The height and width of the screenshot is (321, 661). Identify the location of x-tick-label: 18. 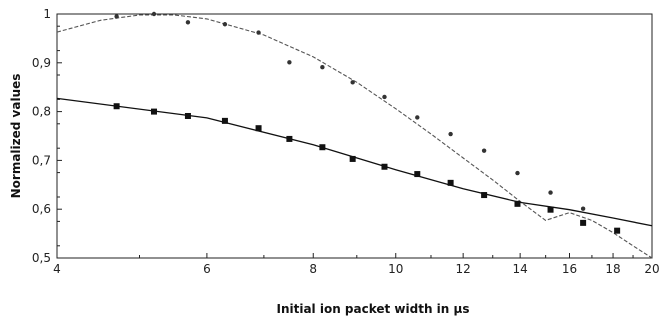
(612, 269).